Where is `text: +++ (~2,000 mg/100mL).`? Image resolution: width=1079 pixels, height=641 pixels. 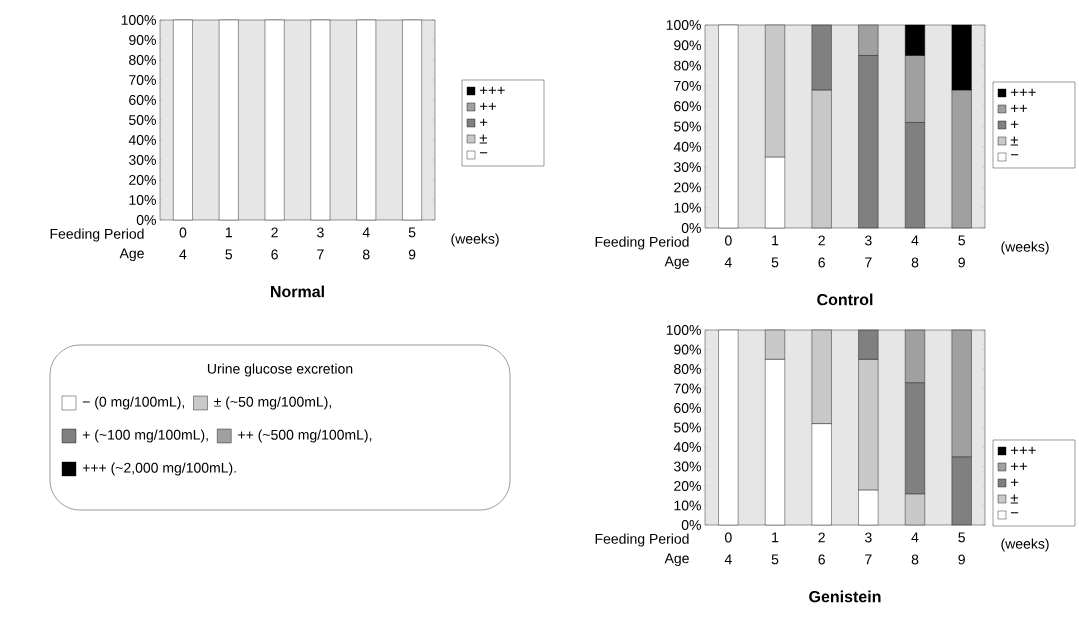
text: +++ (~2,000 mg/100mL). is located at coordinates (159, 469).